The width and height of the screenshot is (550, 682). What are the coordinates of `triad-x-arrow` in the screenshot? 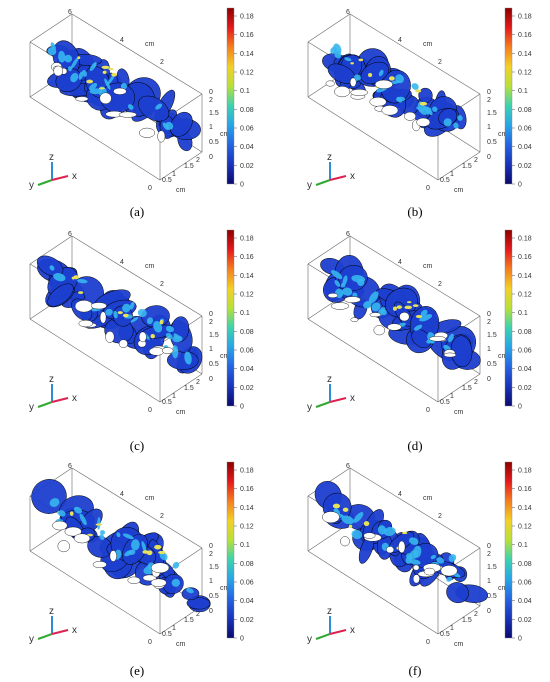 It's located at (338, 632).